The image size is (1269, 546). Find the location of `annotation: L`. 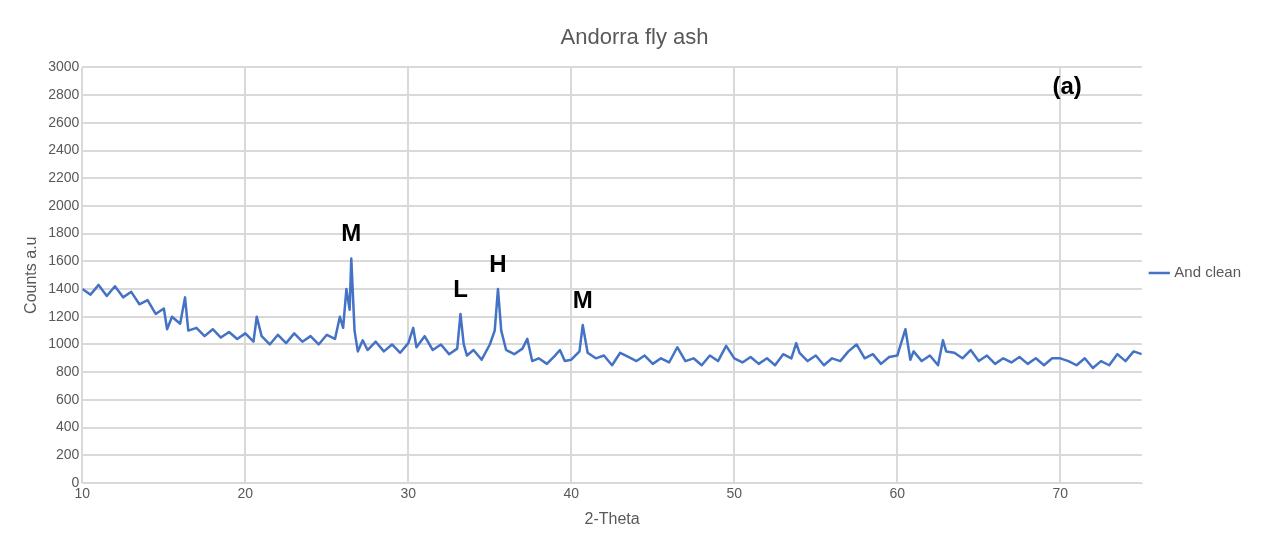

annotation: L is located at coordinates (460, 288).